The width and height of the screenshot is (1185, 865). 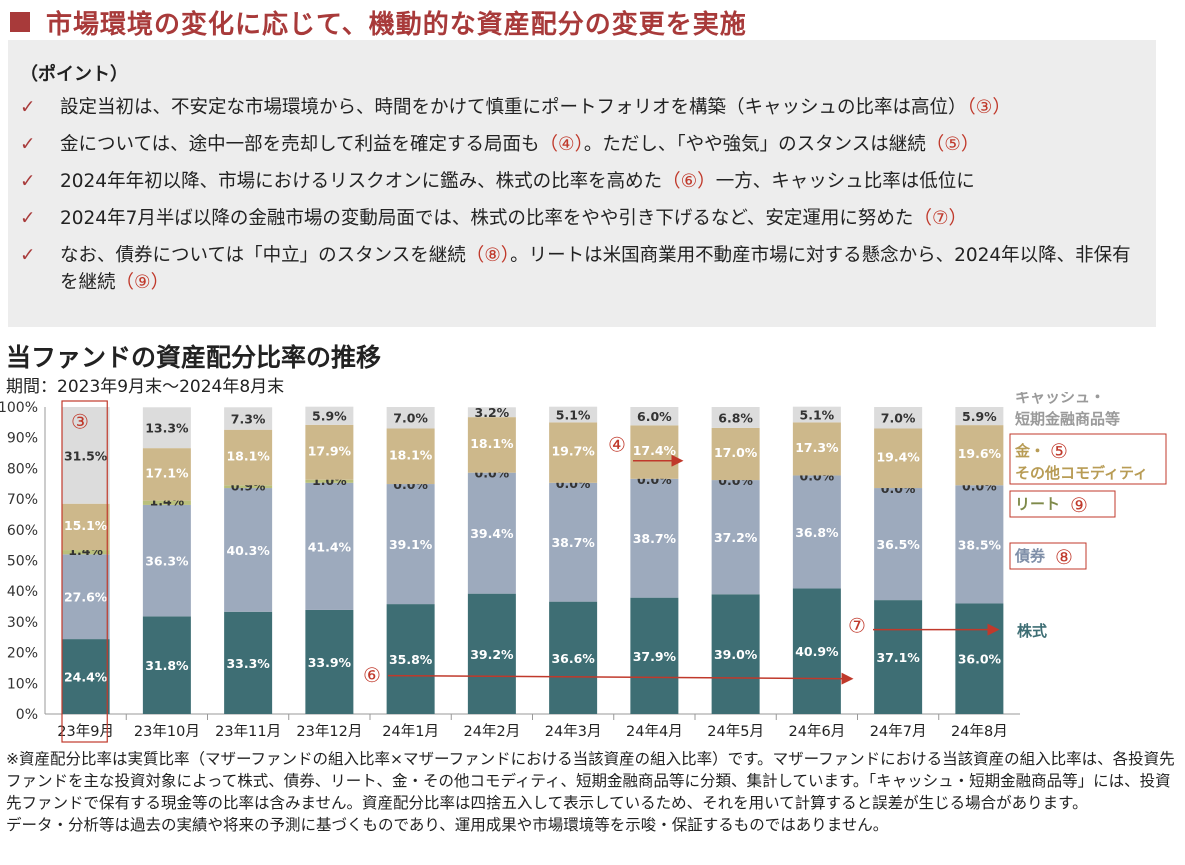 What do you see at coordinates (22, 623) in the screenshot?
I see `y-tick-label: 30%` at bounding box center [22, 623].